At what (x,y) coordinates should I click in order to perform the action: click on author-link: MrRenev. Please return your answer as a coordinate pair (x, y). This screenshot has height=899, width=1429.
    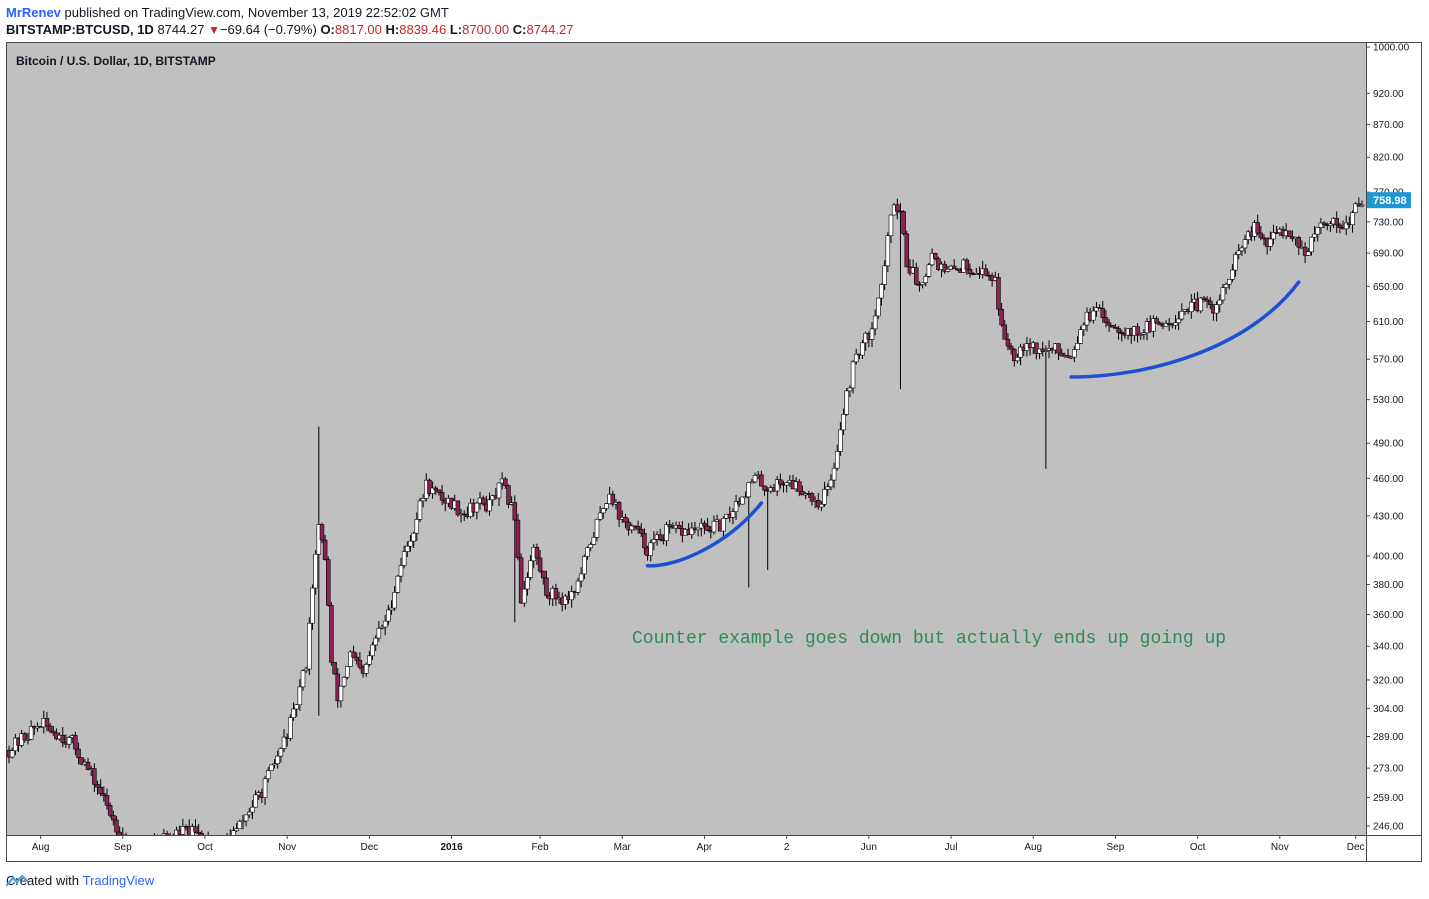
    Looking at the image, I should click on (33, 12).